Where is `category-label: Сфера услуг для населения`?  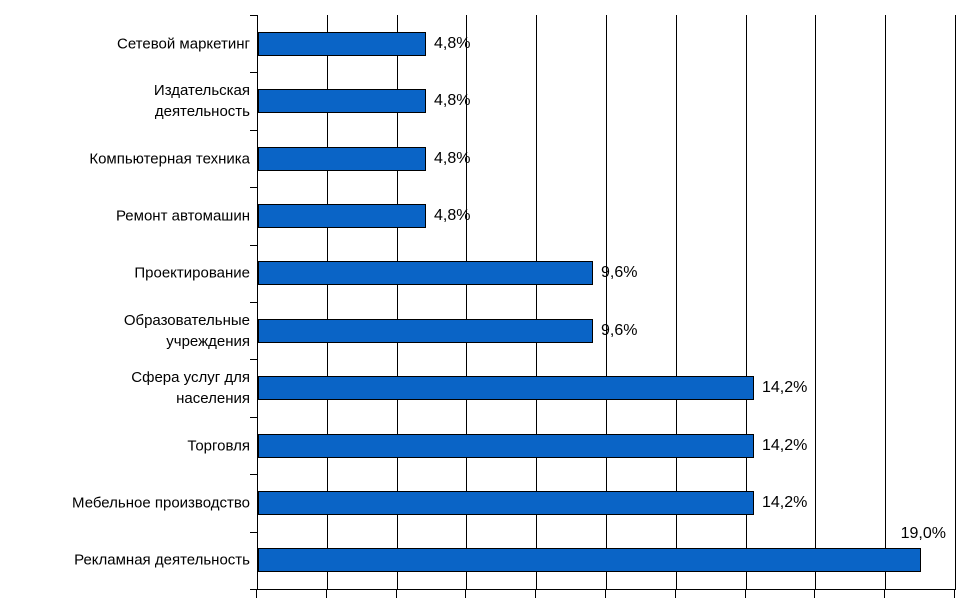
category-label: Сфера услуг для населения is located at coordinates (190, 388).